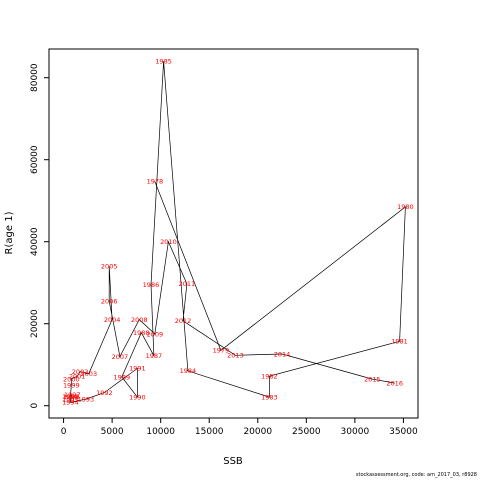 The height and width of the screenshot is (480, 480). What do you see at coordinates (269, 376) in the screenshot?
I see `year-label-1982: 1982` at bounding box center [269, 376].